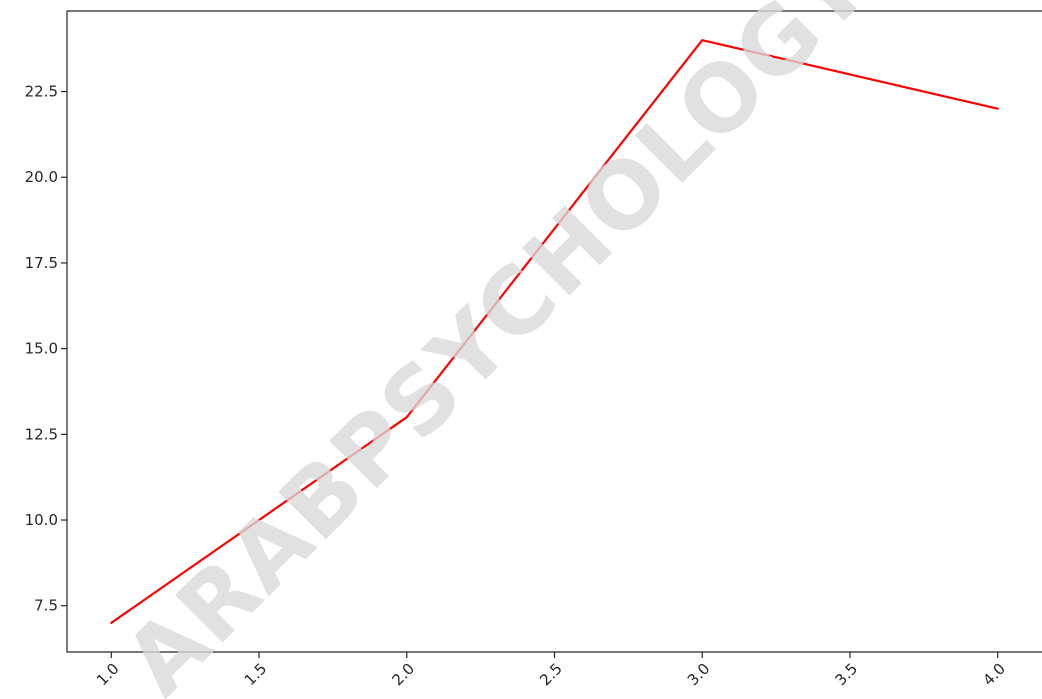 The height and width of the screenshot is (699, 1042). I want to click on x-tick-label: 4.0, so click(994, 675).